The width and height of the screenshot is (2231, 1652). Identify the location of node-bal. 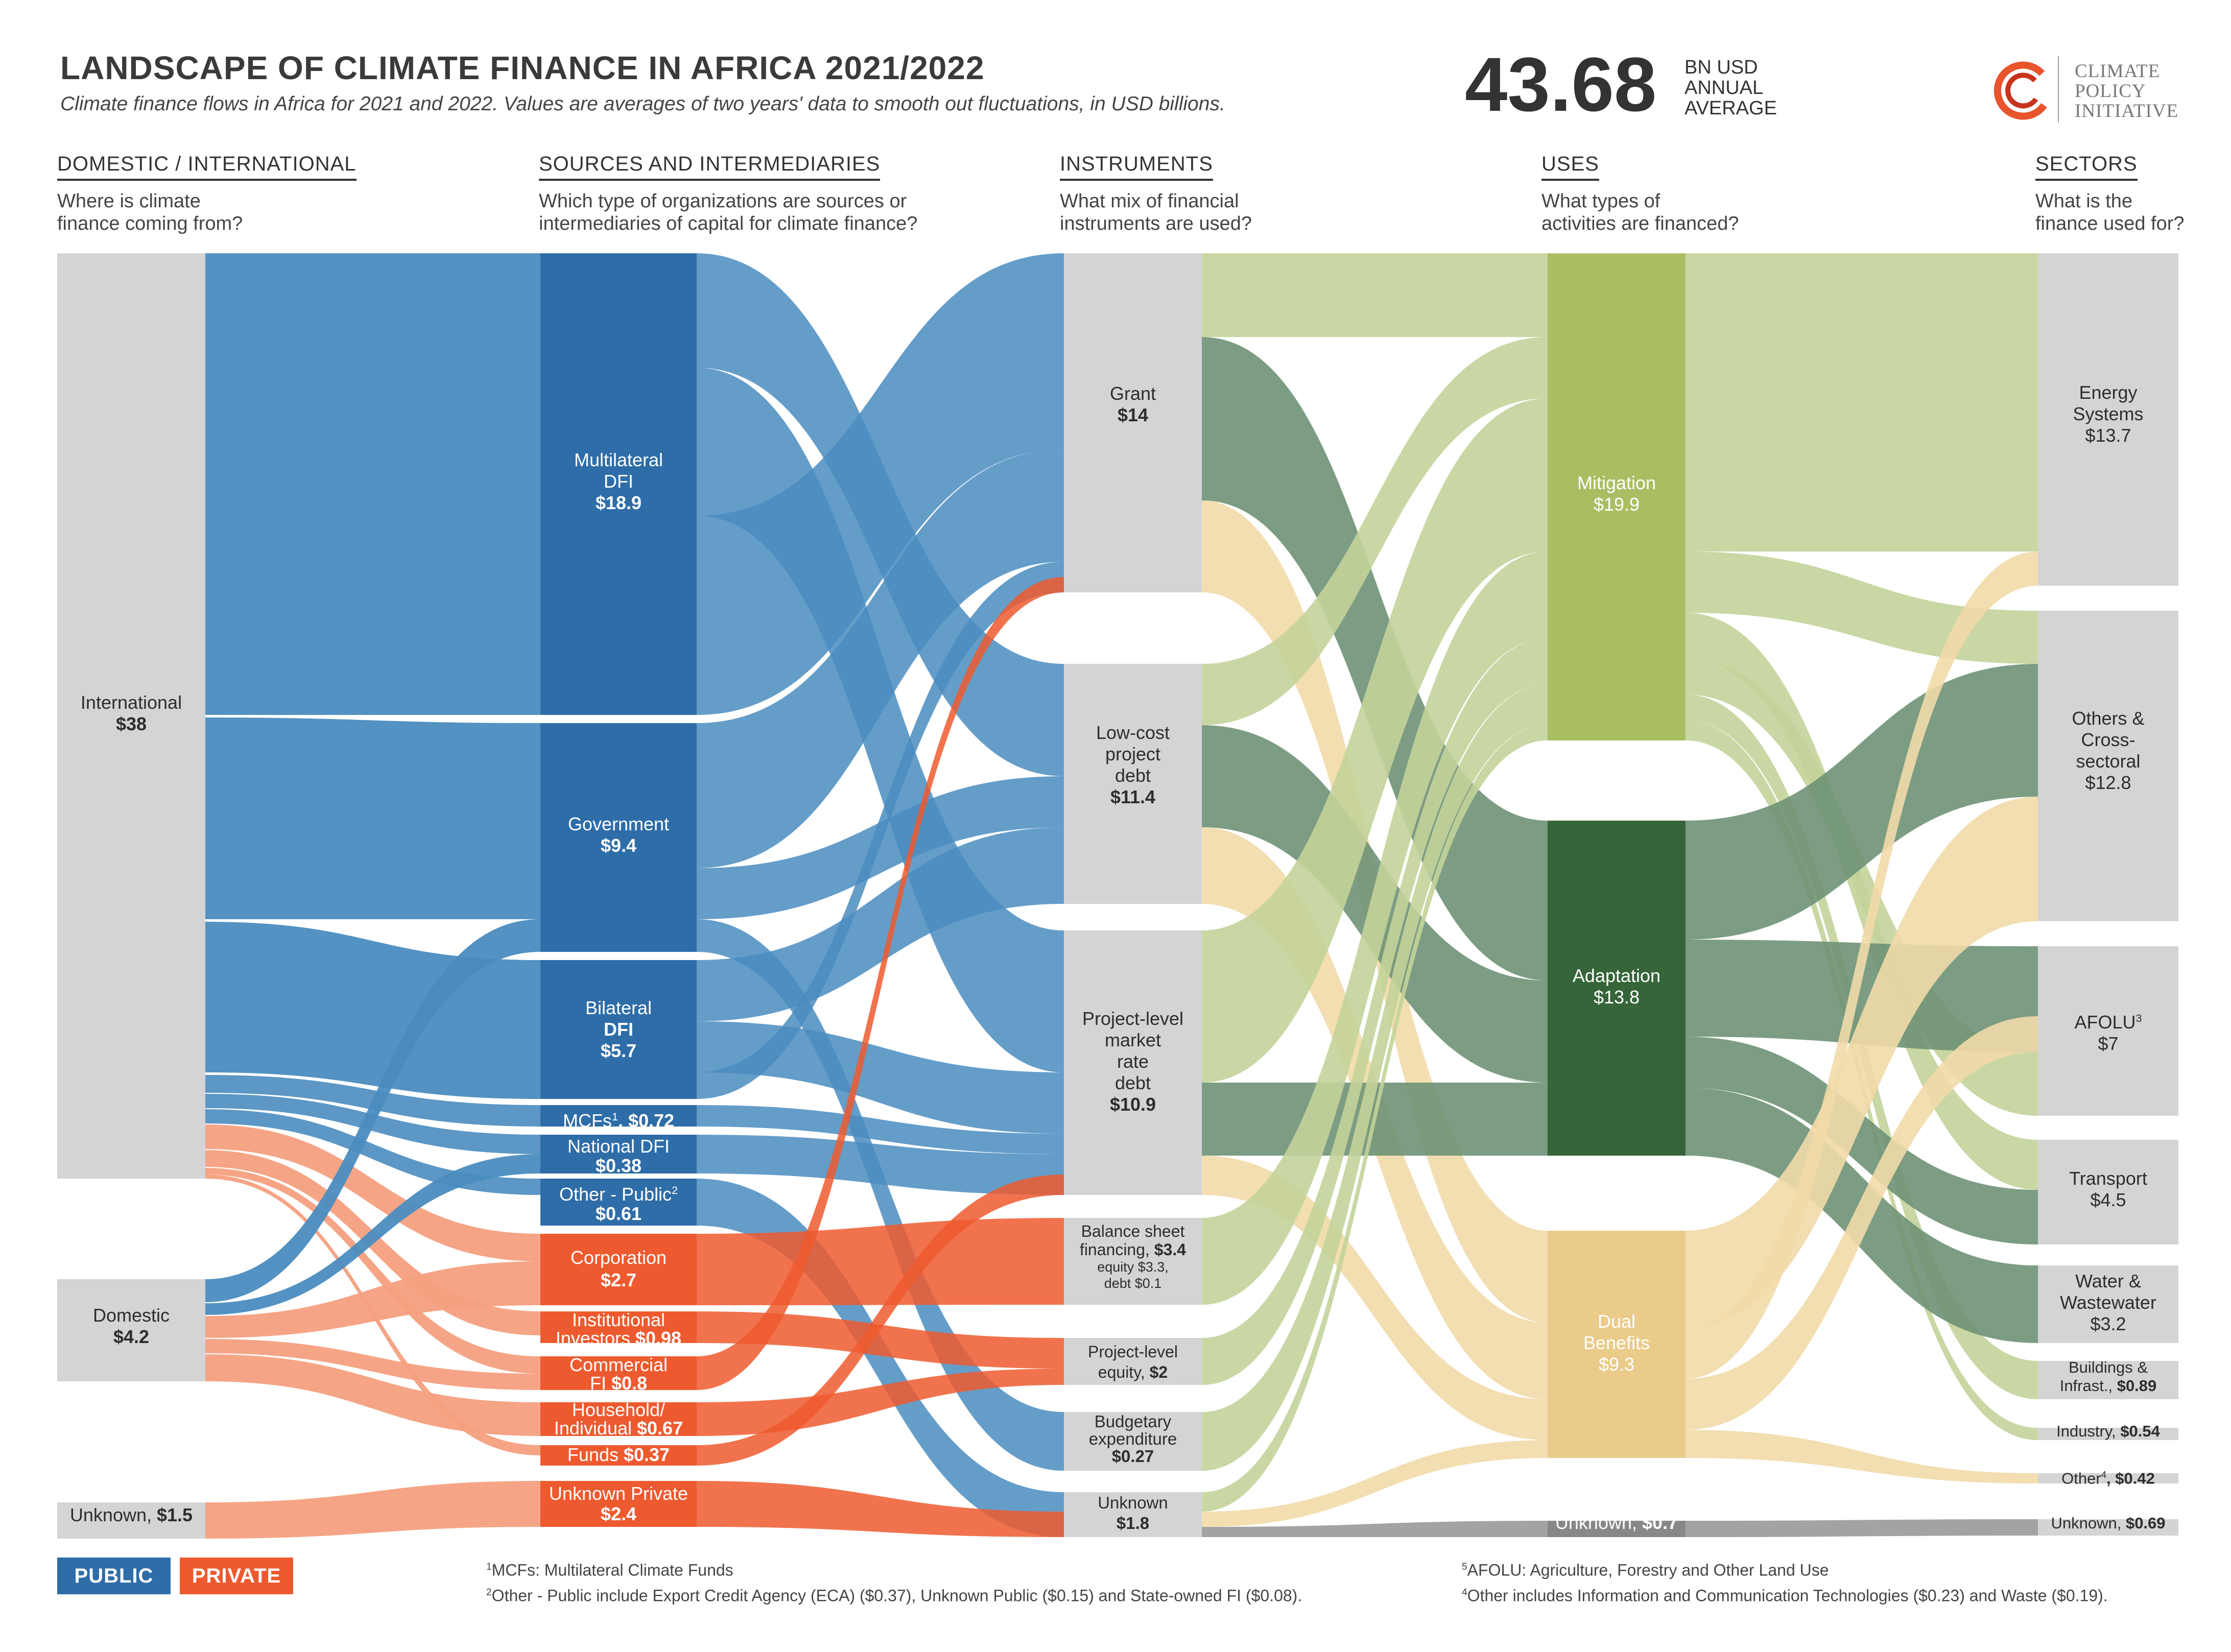
(1133, 1261).